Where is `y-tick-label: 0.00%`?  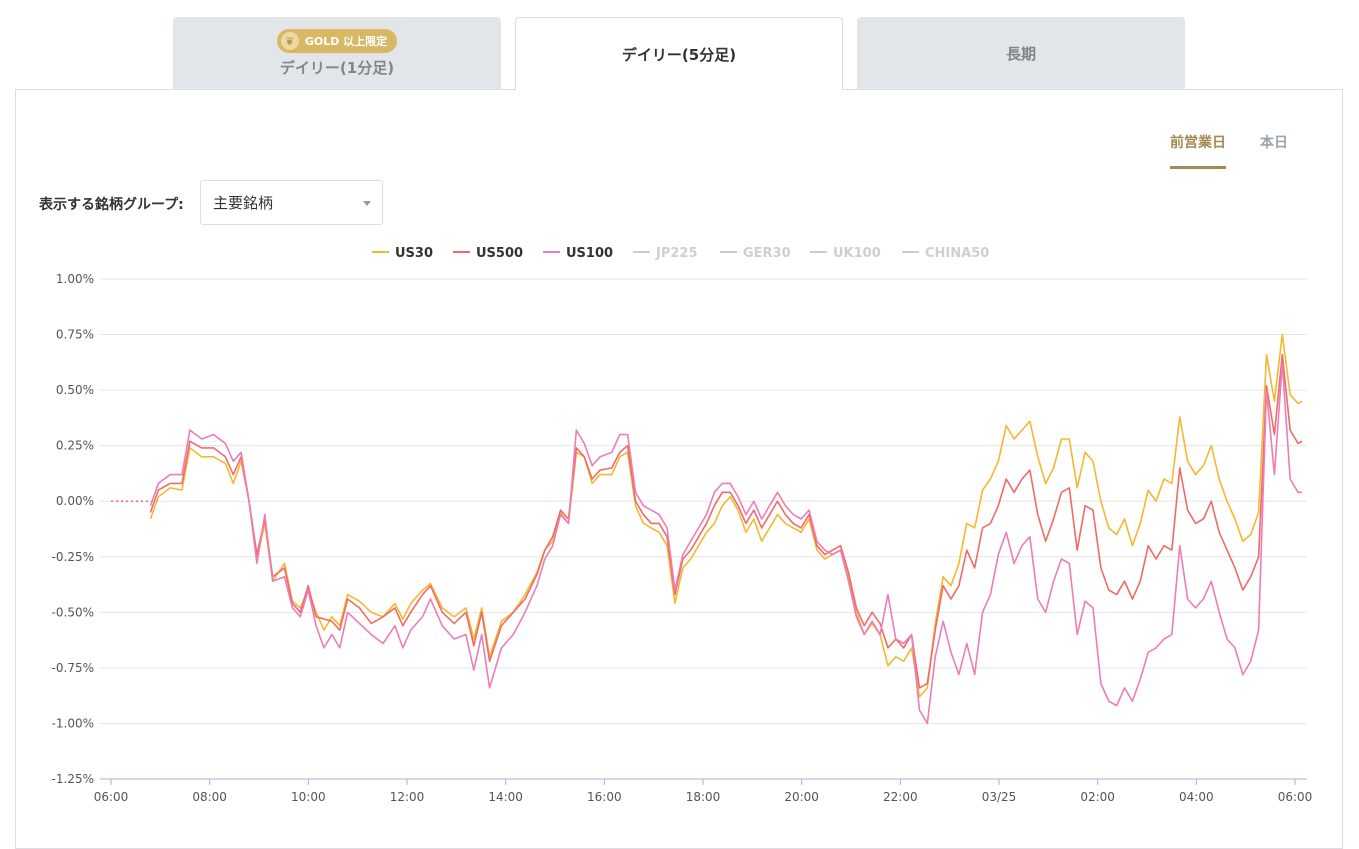 y-tick-label: 0.00% is located at coordinates (75, 501).